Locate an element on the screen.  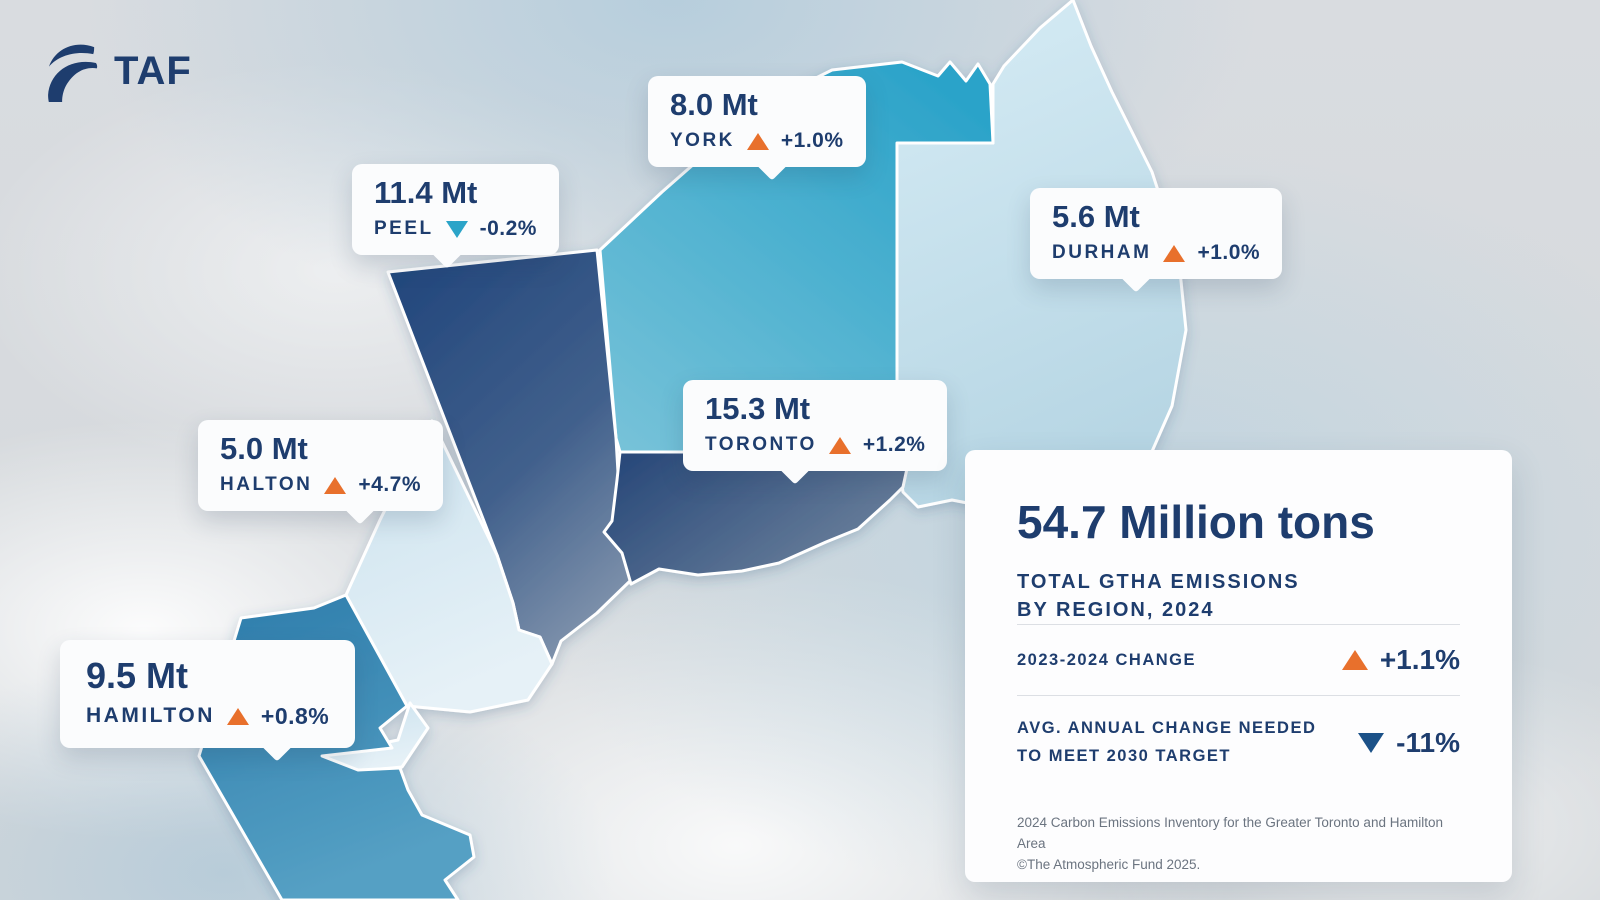
hamilton-change-value: +0.8% is located at coordinates (295, 715).